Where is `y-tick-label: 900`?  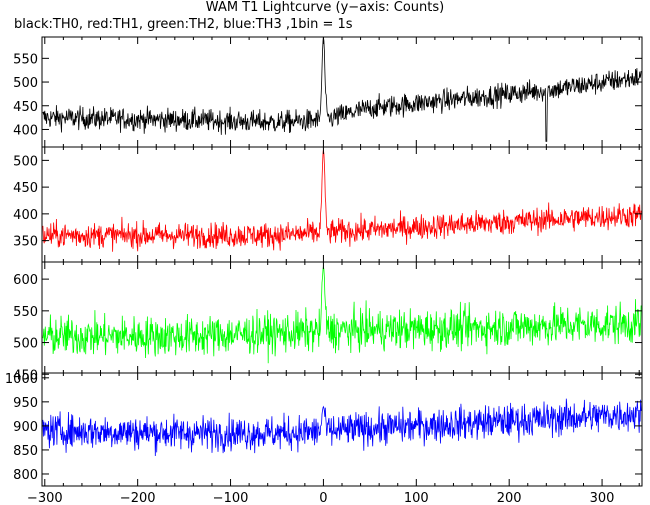 y-tick-label: 900 is located at coordinates (25, 427).